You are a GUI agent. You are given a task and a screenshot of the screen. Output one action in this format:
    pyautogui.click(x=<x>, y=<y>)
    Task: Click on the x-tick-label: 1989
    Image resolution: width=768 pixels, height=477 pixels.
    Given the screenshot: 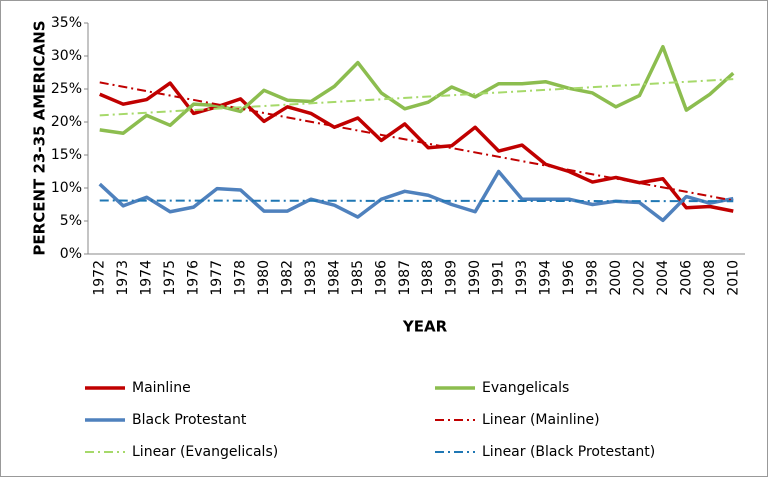 What is the action you would take?
    pyautogui.click(x=452, y=278)
    